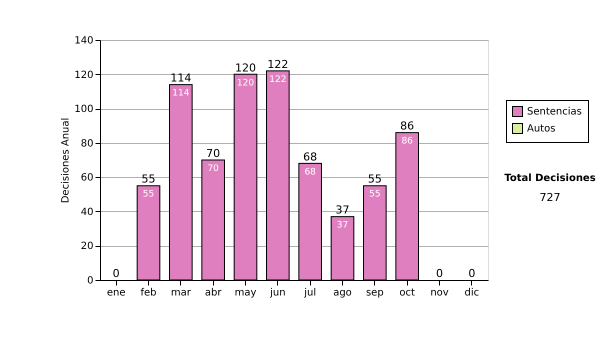 This screenshot has width=600, height=340. What do you see at coordinates (66, 161) in the screenshot?
I see `y-axis-title: Decisiones Anual` at bounding box center [66, 161].